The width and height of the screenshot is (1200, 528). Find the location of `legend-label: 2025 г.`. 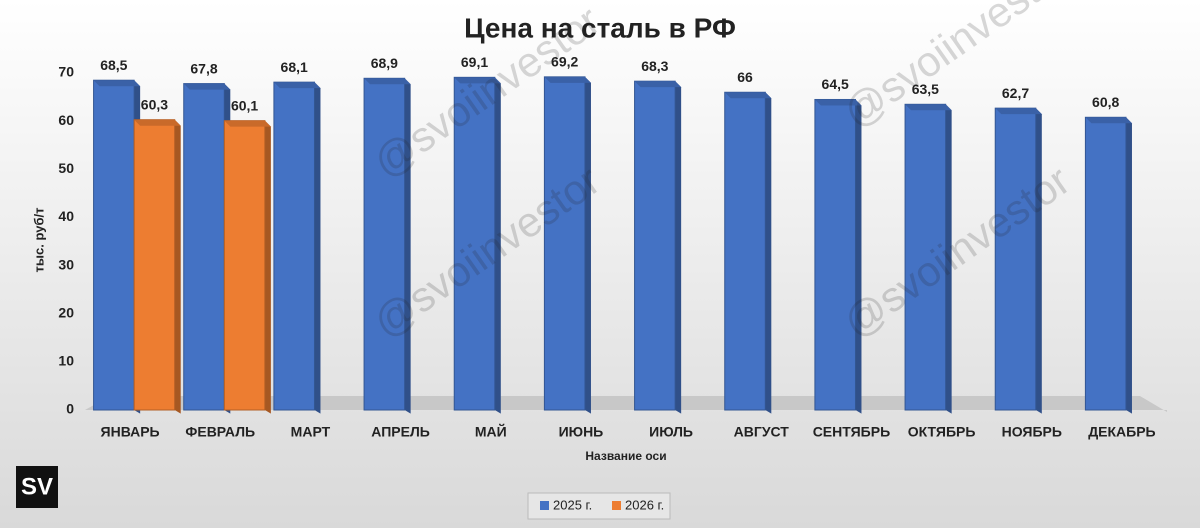

legend-label: 2025 г. is located at coordinates (572, 504).